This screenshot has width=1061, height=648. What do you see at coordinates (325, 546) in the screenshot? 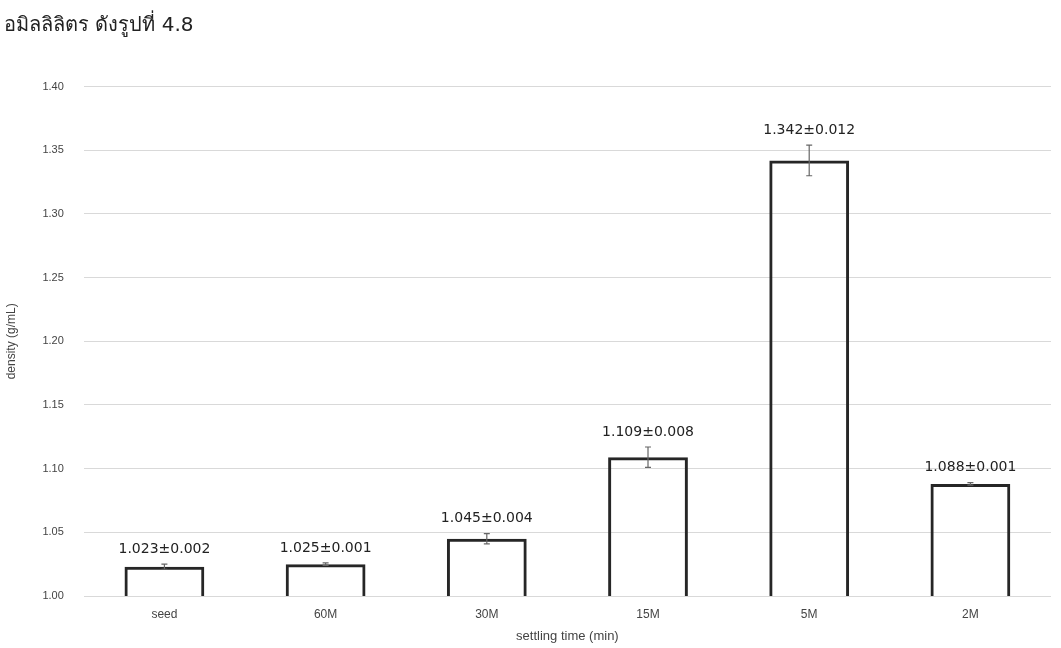
I see `data-label: 1.025±0.001` at bounding box center [325, 546].